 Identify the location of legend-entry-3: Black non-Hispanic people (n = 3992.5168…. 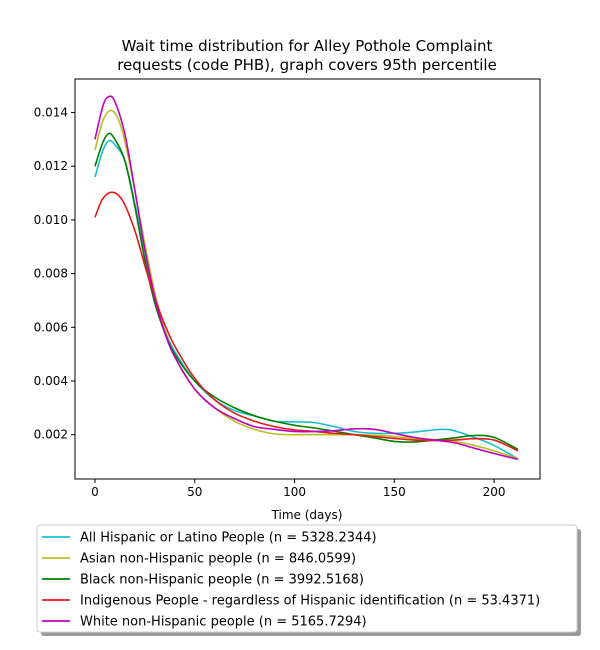
(222, 580).